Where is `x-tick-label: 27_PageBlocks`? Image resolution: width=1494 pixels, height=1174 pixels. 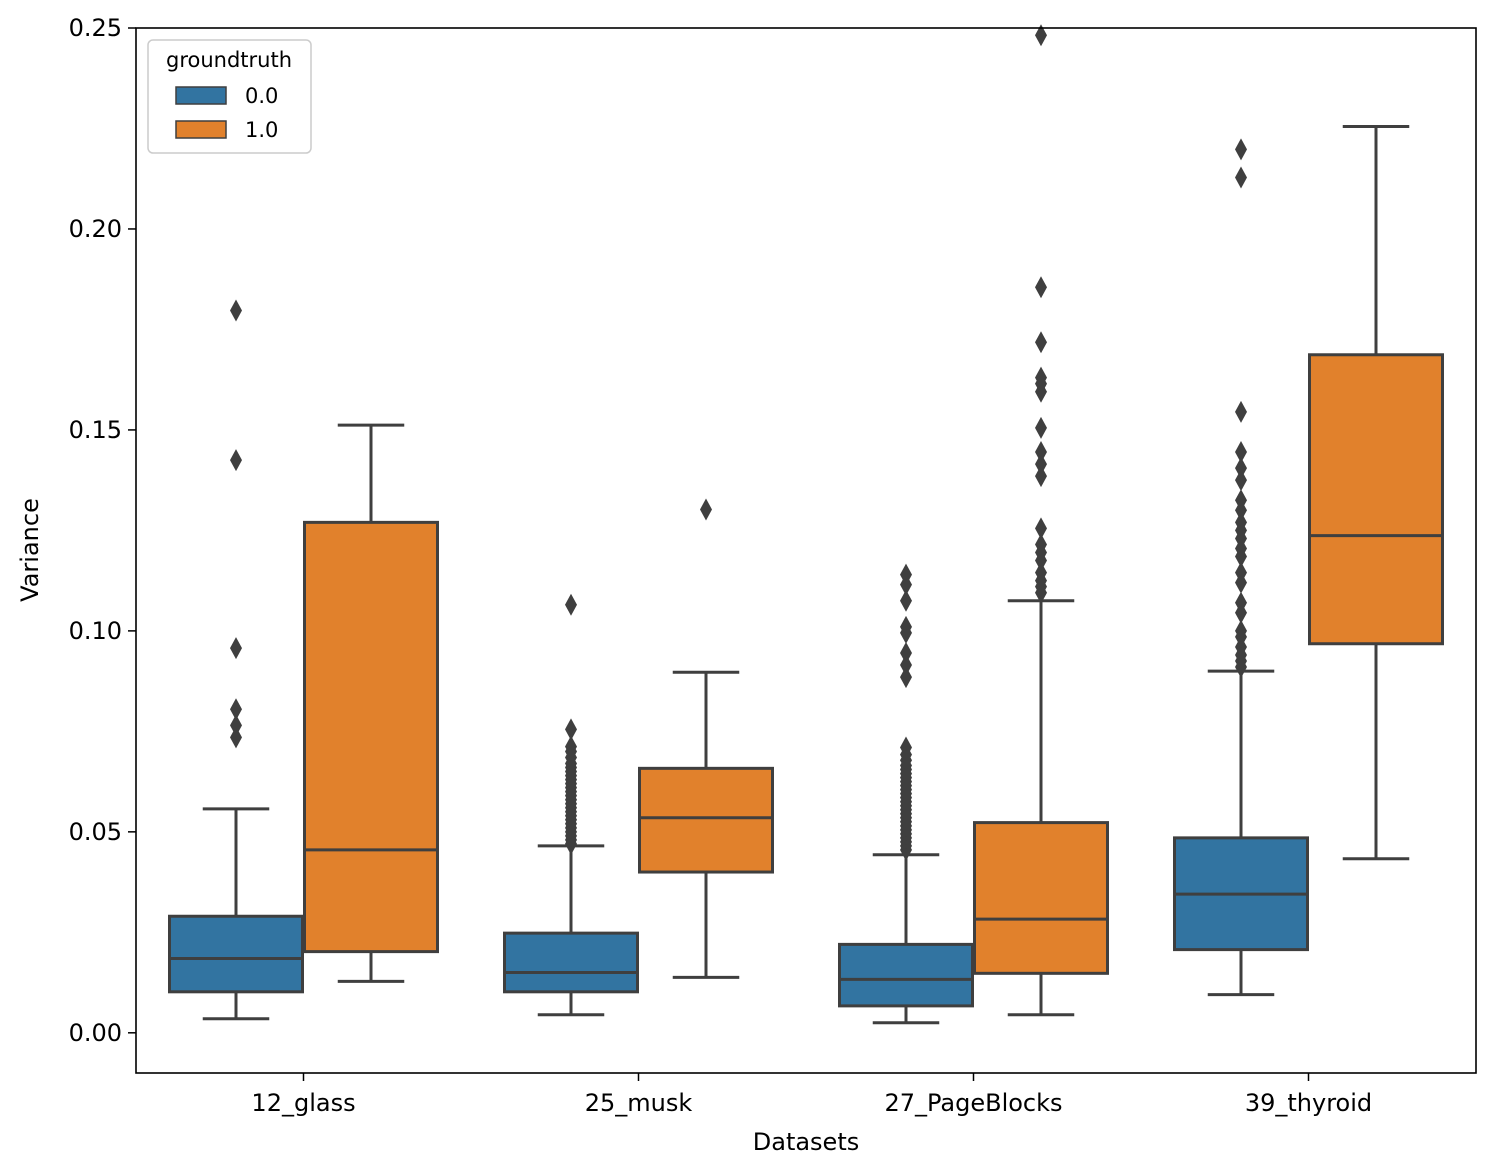 x-tick-label: 27_PageBlocks is located at coordinates (973, 1103).